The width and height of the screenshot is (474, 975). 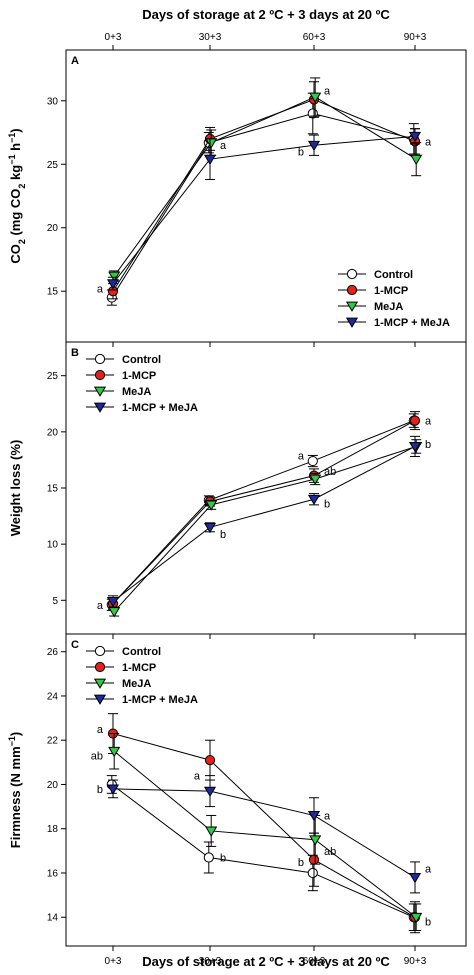 I want to click on y-axis-title-part: CO, so click(x=15, y=254).